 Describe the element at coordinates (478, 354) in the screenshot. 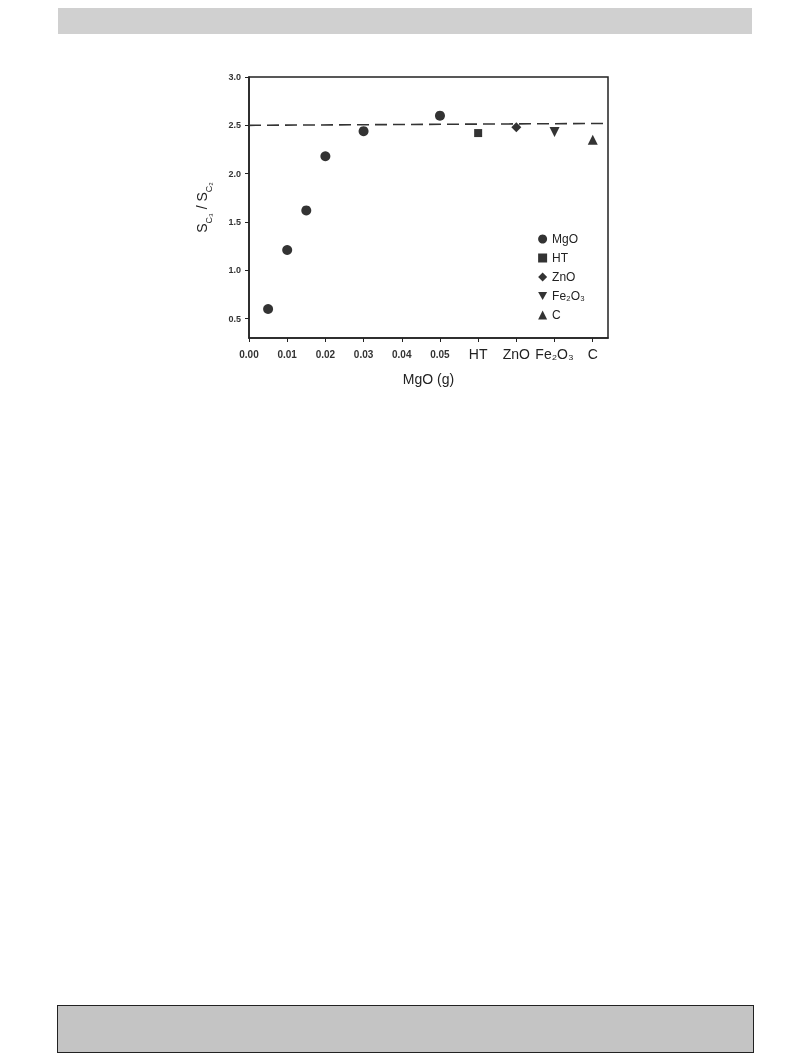

I see `x-tick-label: HT` at that location.